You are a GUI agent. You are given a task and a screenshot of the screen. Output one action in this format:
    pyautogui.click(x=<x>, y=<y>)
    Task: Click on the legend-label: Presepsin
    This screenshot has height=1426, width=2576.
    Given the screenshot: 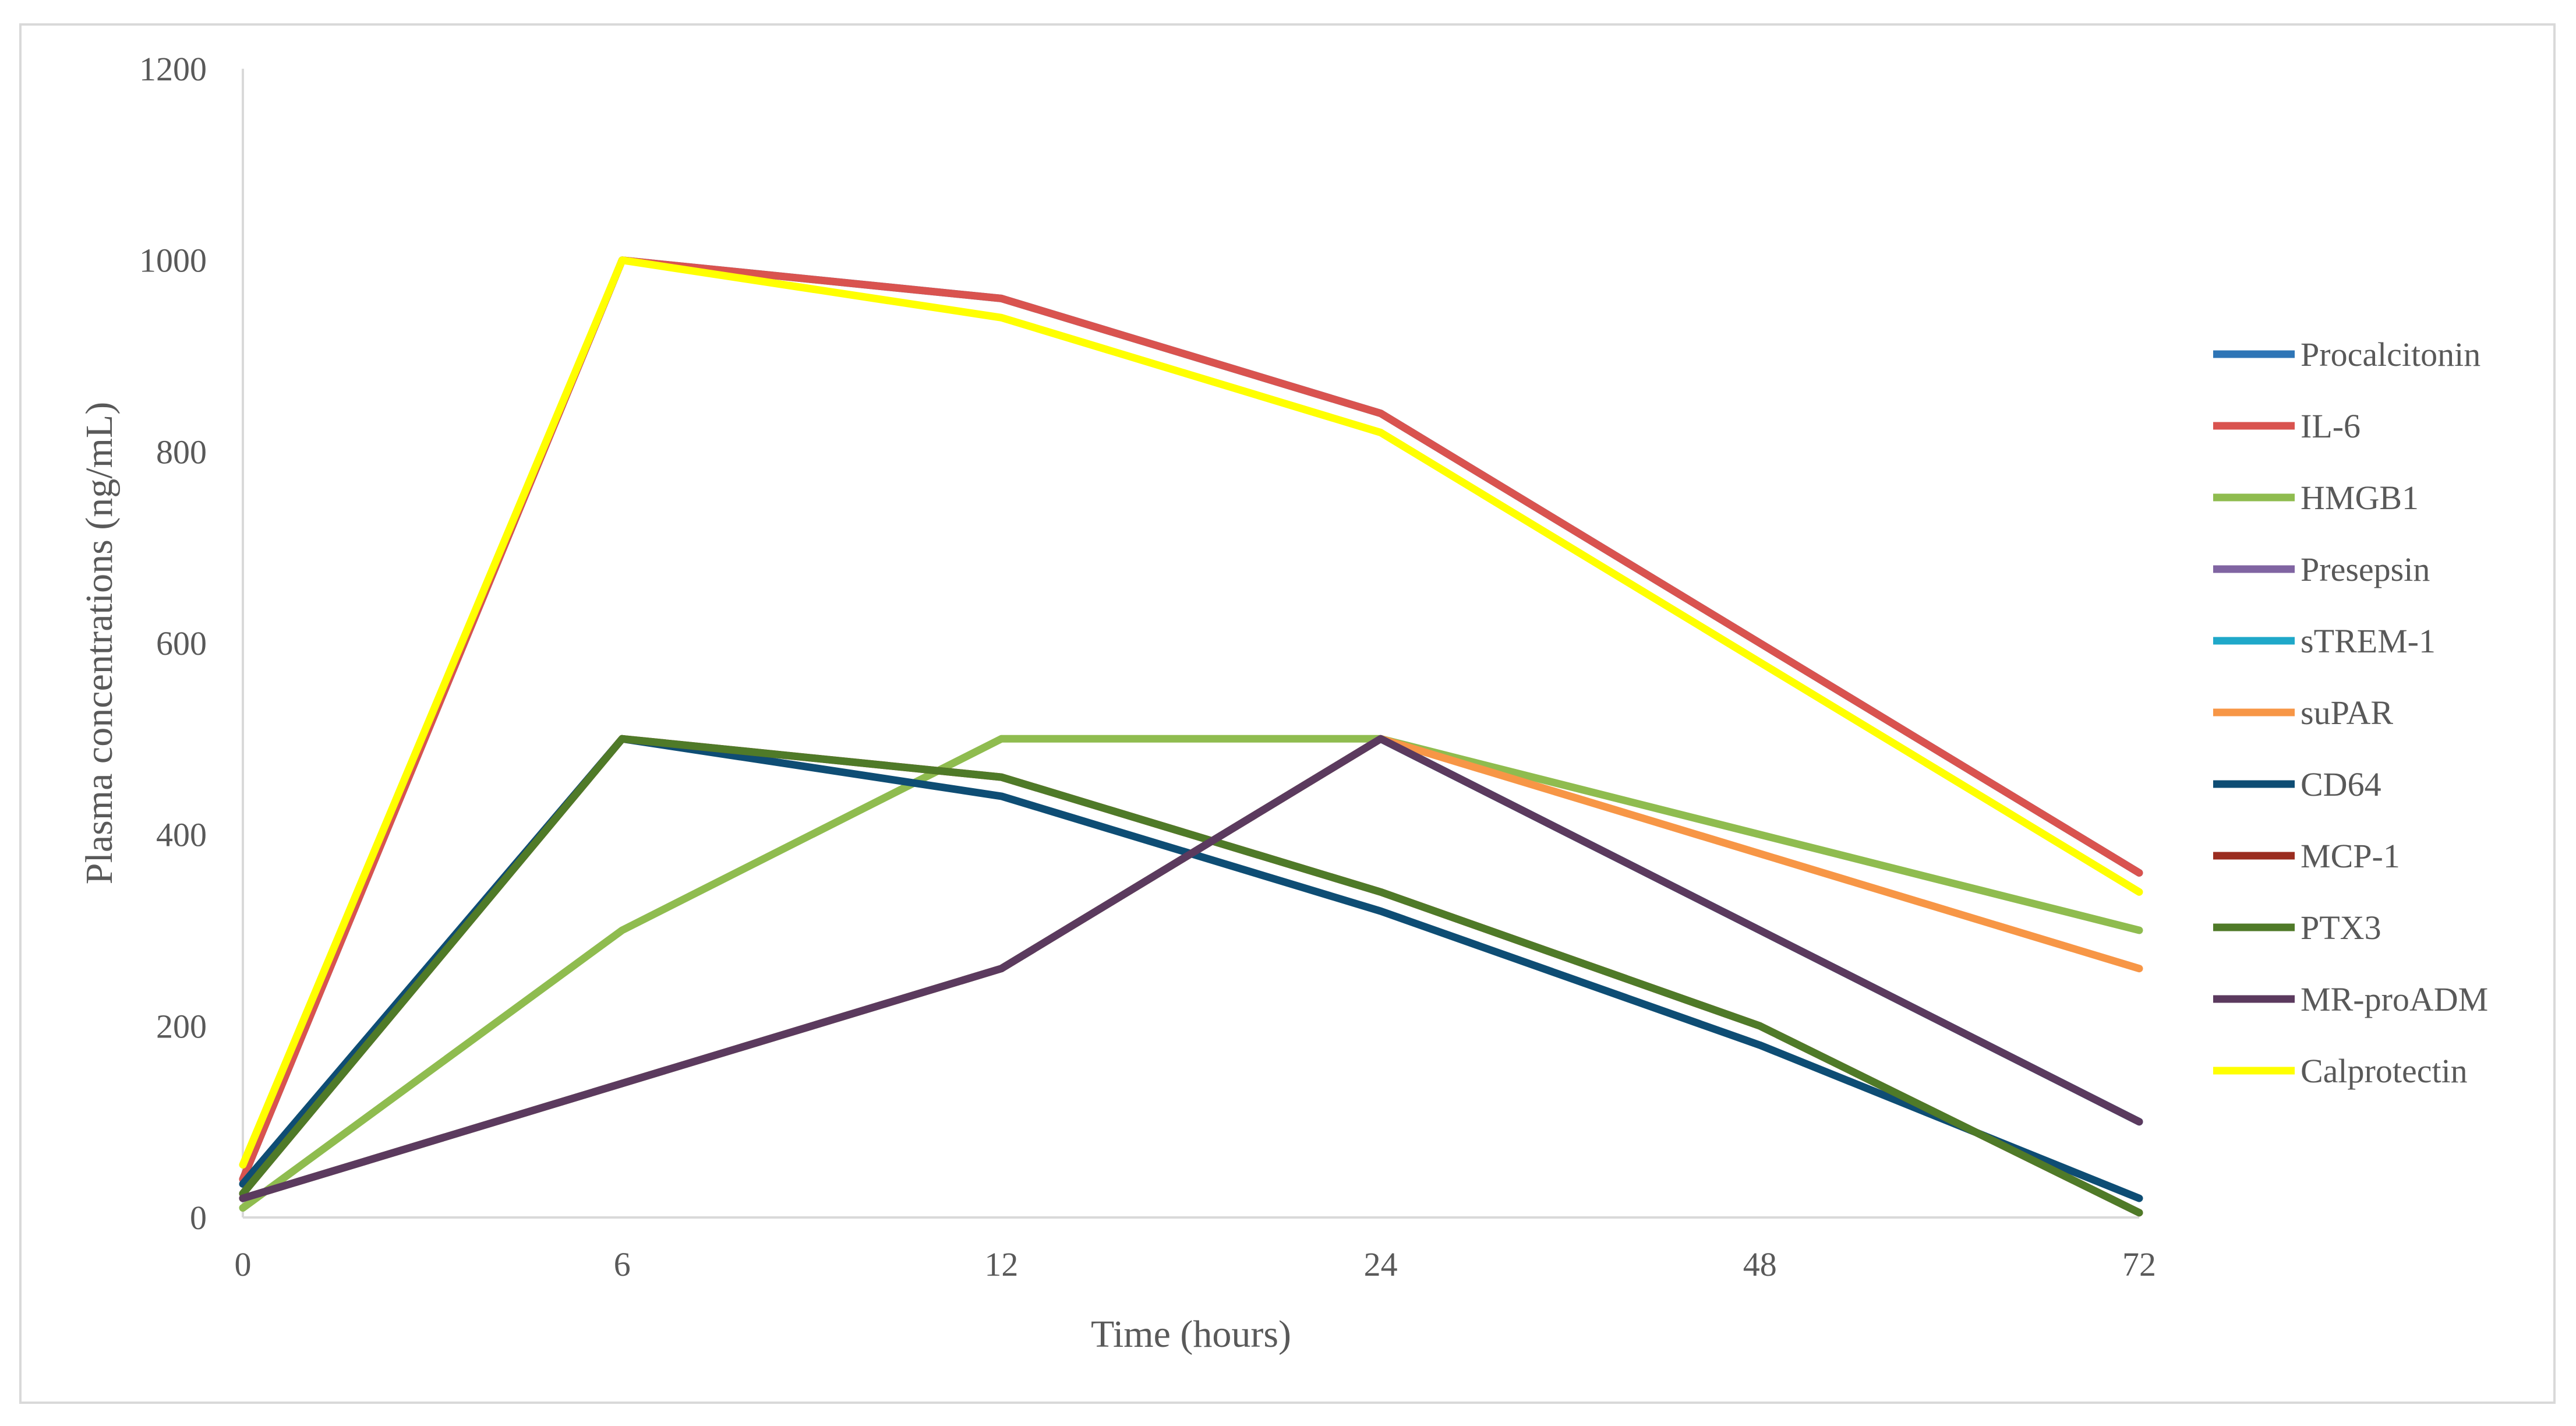 What is the action you would take?
    pyautogui.click(x=2365, y=569)
    